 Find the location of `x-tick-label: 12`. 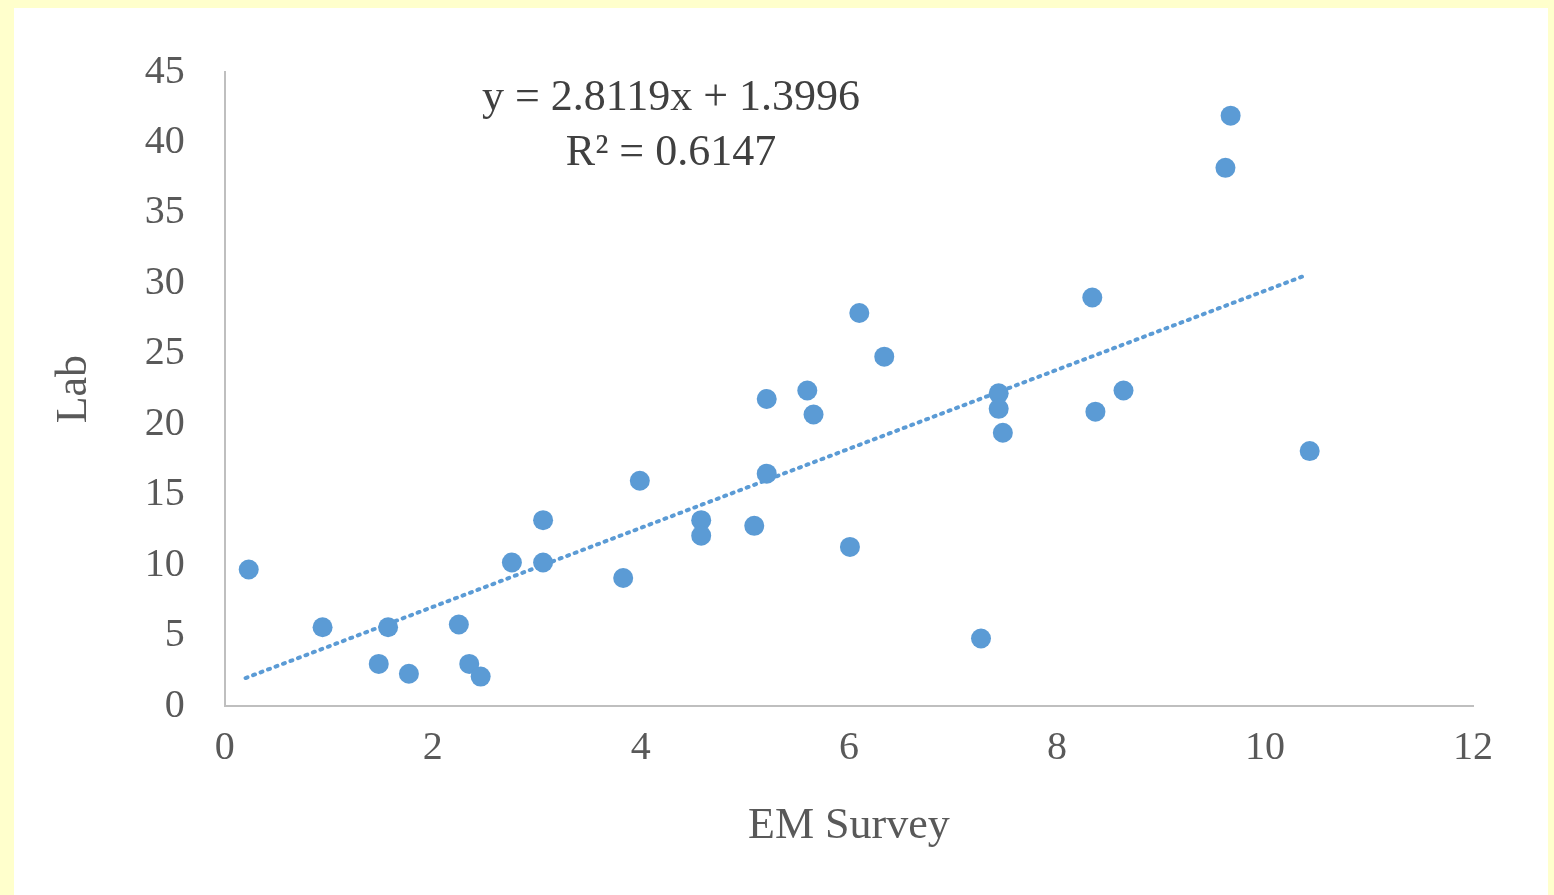

x-tick-label: 12 is located at coordinates (1473, 745).